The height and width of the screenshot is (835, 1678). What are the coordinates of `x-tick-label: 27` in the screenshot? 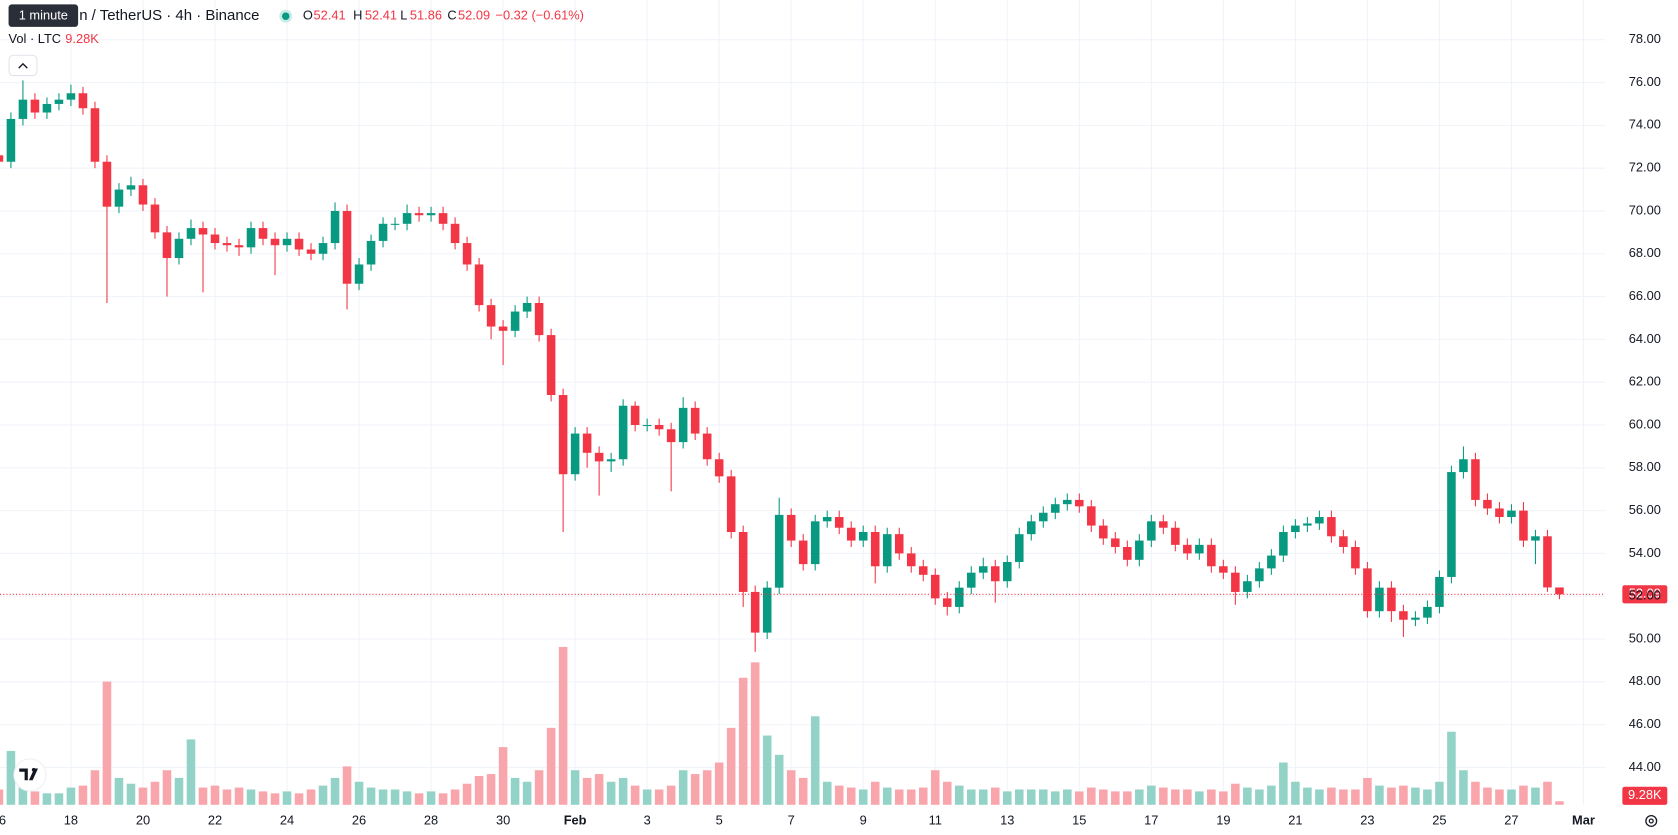 It's located at (1511, 819).